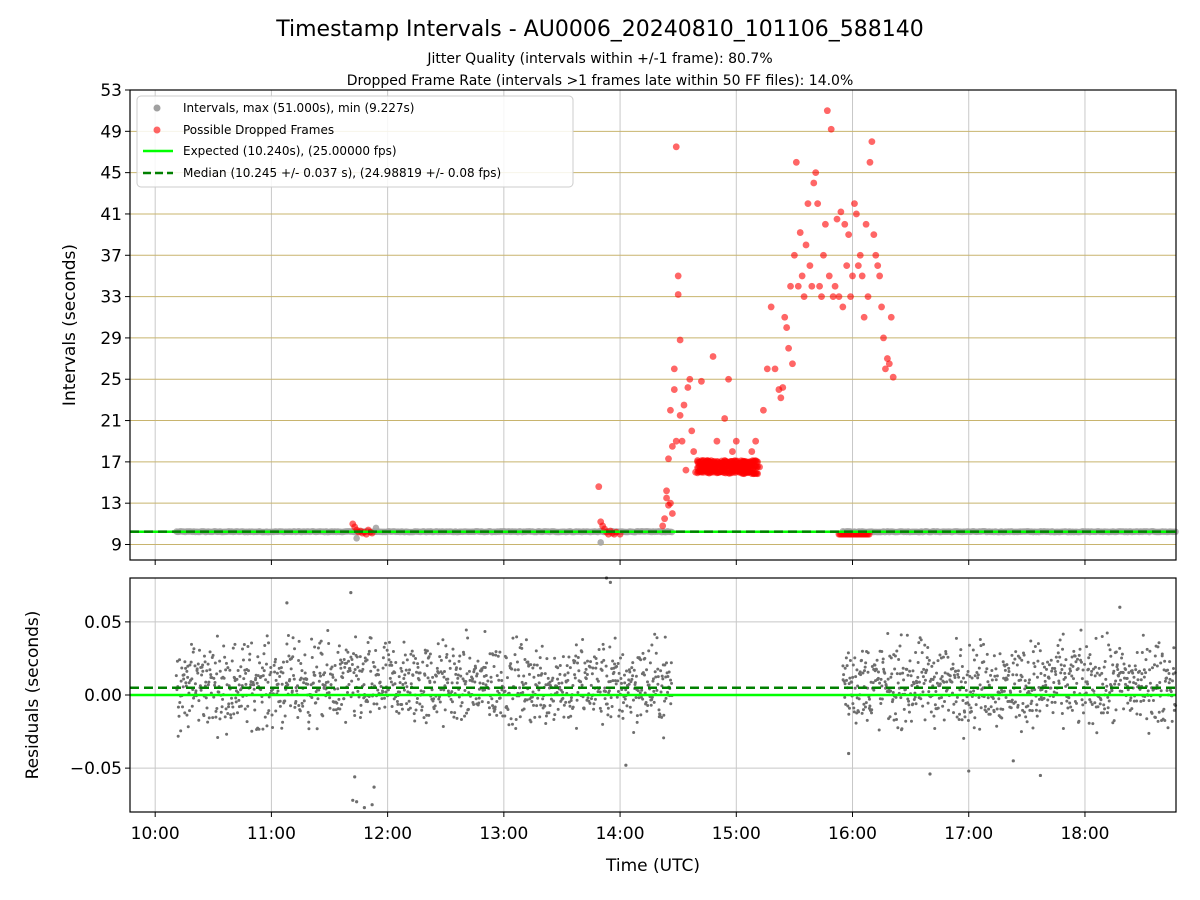  Describe the element at coordinates (111, 298) in the screenshot. I see `intervals-y-tick-label: 33` at that location.